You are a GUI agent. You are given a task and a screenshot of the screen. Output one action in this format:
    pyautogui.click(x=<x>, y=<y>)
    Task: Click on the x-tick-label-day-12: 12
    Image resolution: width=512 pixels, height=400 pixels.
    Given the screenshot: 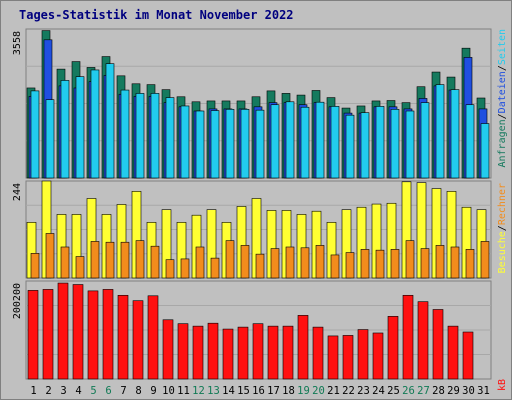 What is the action you would take?
    pyautogui.click(x=198, y=391)
    